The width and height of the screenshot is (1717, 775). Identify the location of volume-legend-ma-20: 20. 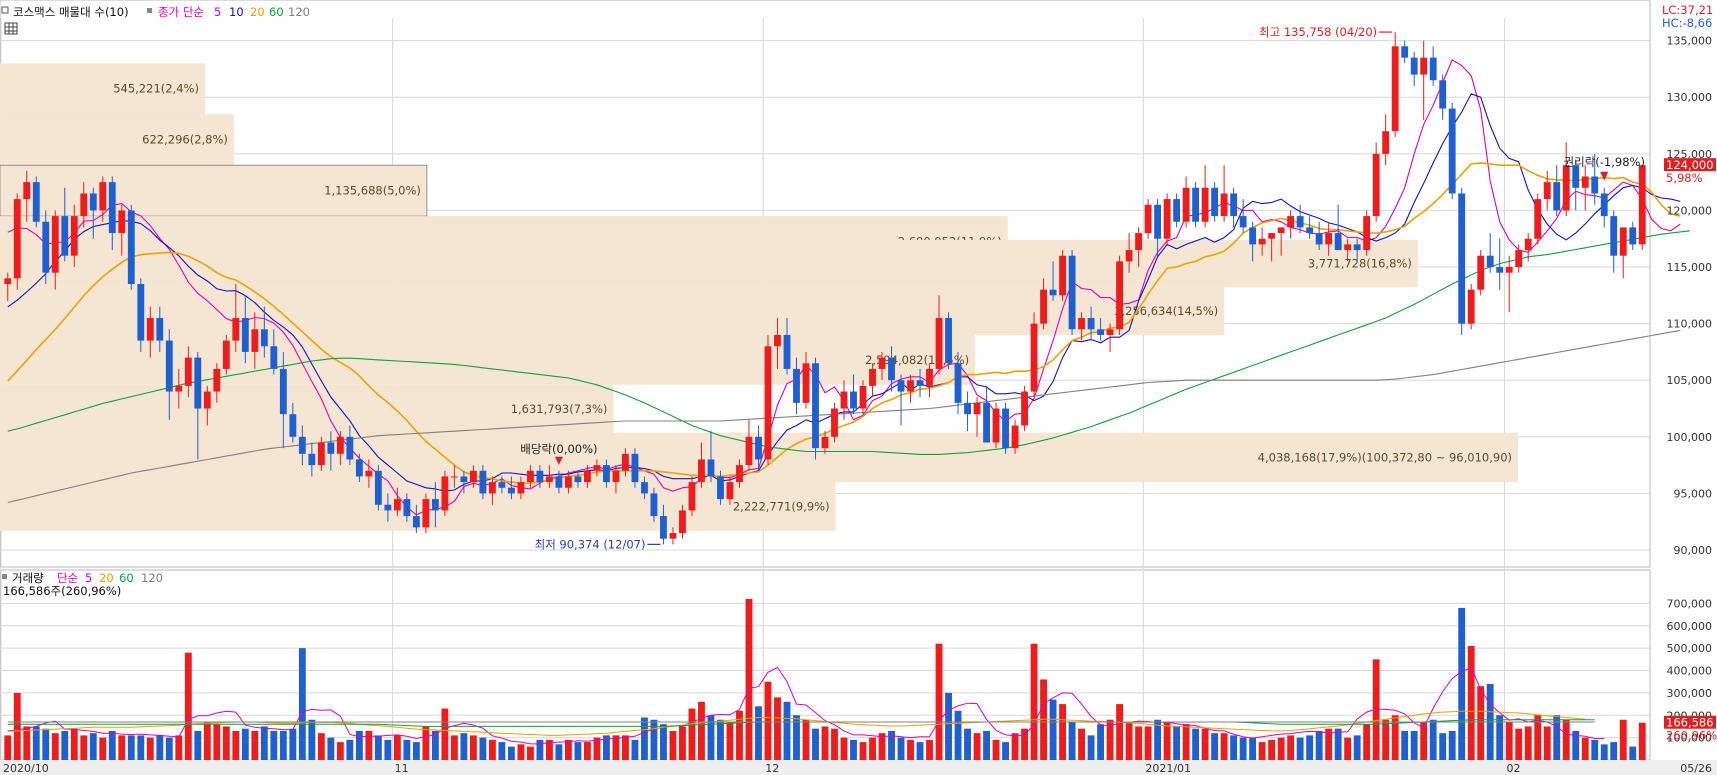
(106, 578).